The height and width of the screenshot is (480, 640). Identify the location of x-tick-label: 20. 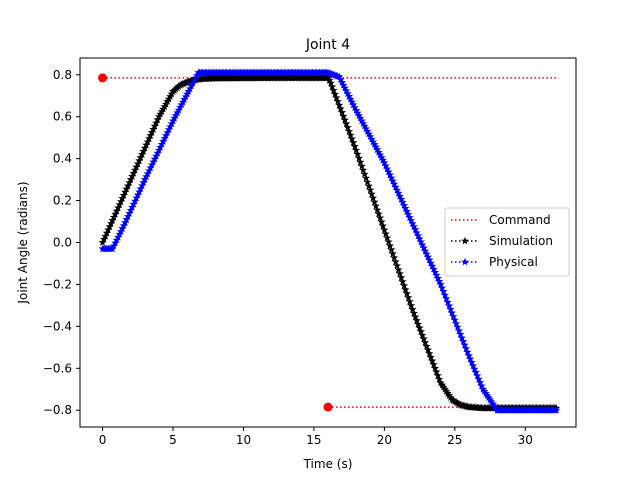
(384, 440).